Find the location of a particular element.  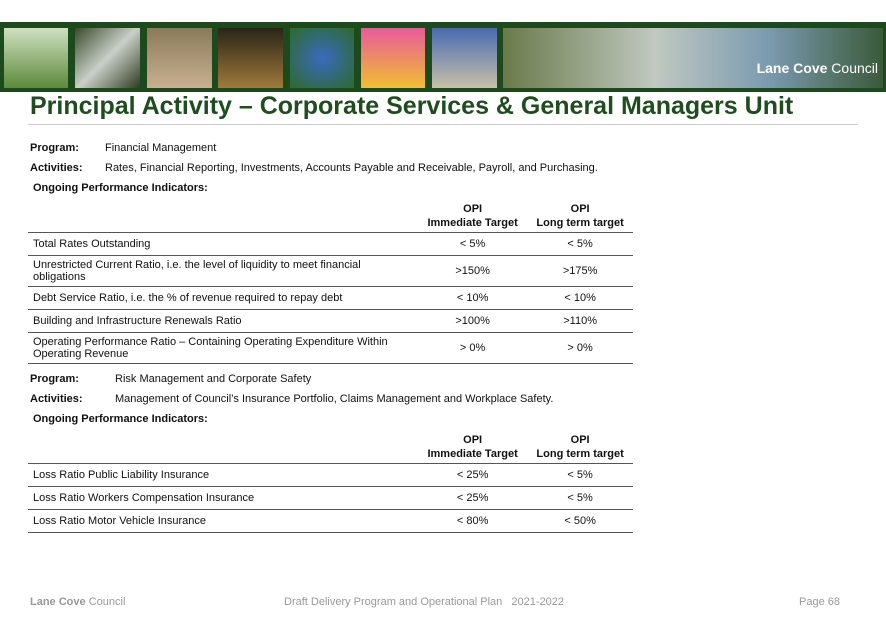

table-cell: < 80% is located at coordinates (473, 521).